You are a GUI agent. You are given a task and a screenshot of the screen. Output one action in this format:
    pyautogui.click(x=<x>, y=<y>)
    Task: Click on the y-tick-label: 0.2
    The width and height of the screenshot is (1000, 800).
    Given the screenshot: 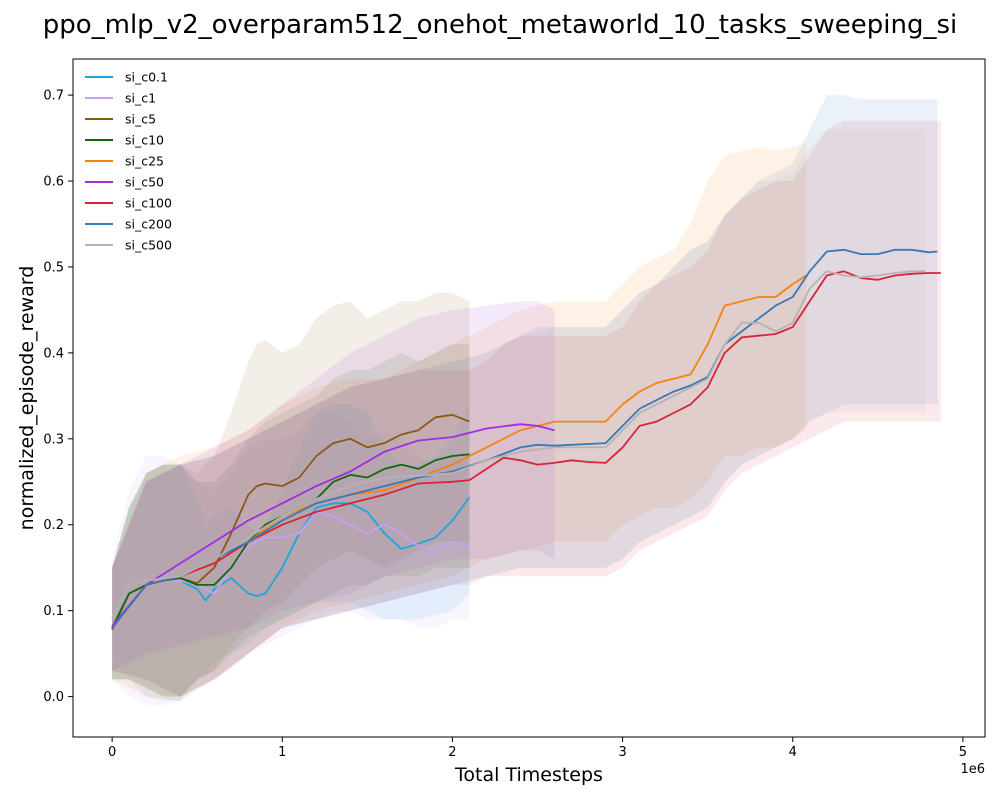 What is the action you would take?
    pyautogui.click(x=53, y=525)
    